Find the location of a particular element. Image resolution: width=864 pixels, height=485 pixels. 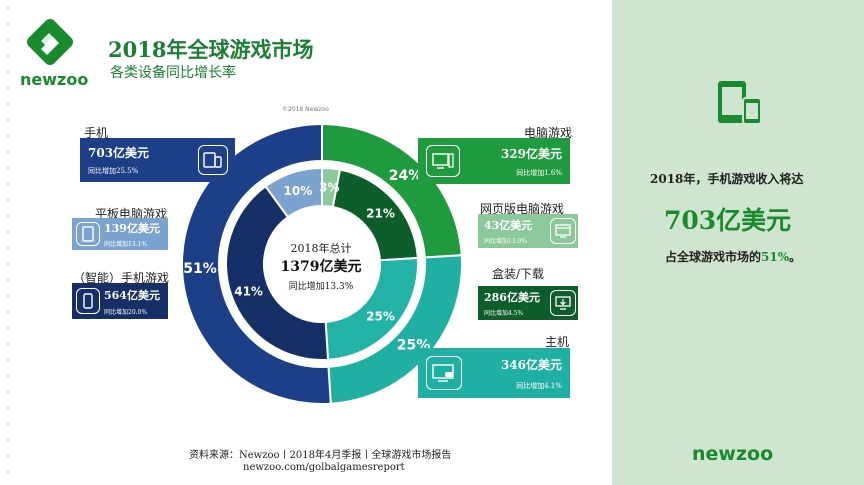

inner-slice-label-0: 3% is located at coordinates (329, 187).